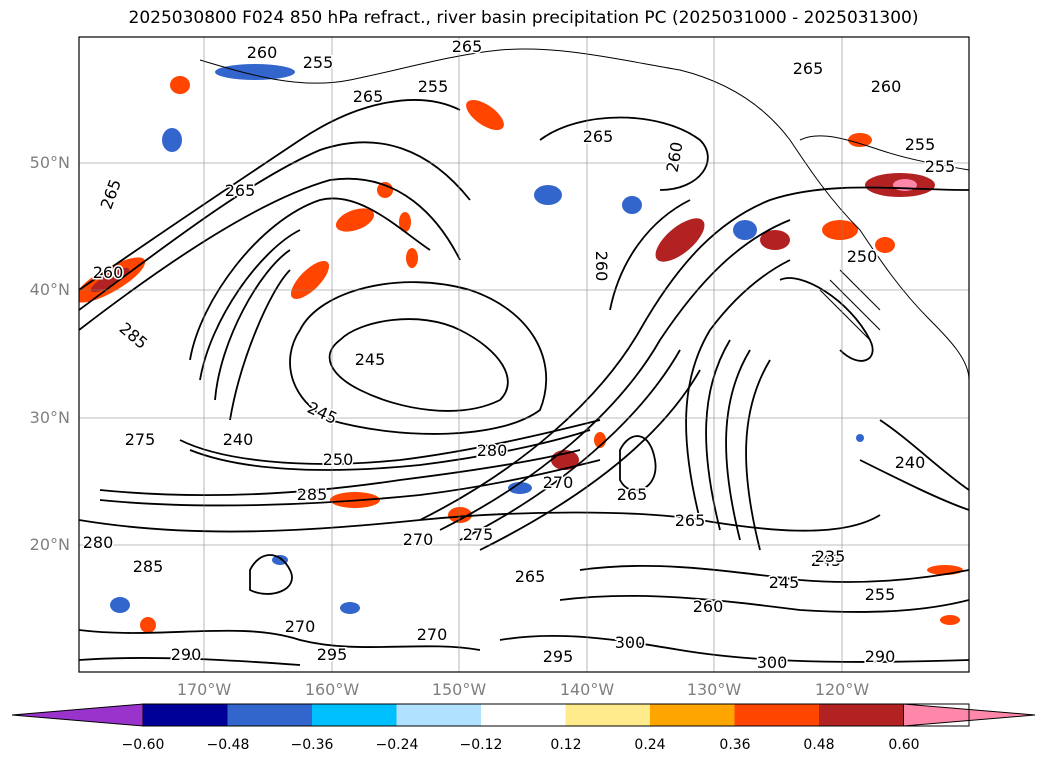 The height and width of the screenshot is (765, 1047). I want to click on contour-label: 235, so click(830, 556).